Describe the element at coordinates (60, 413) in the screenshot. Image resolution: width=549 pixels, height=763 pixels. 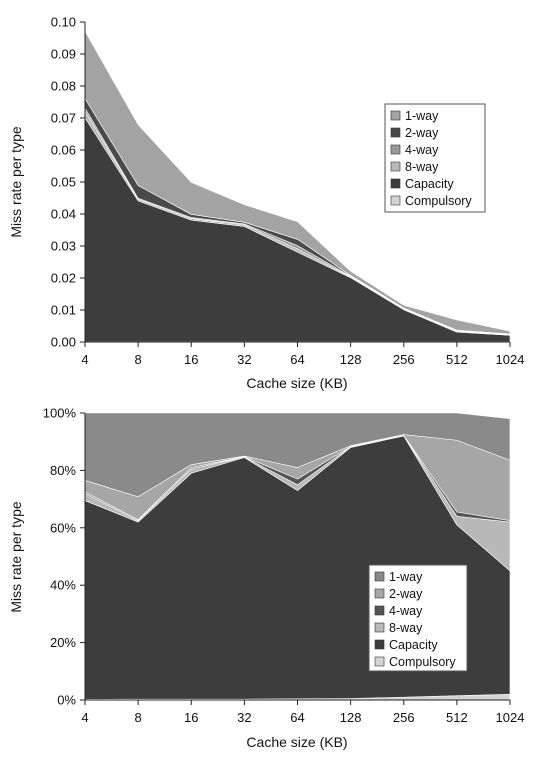
I see `y-tick-label: 100%` at that location.